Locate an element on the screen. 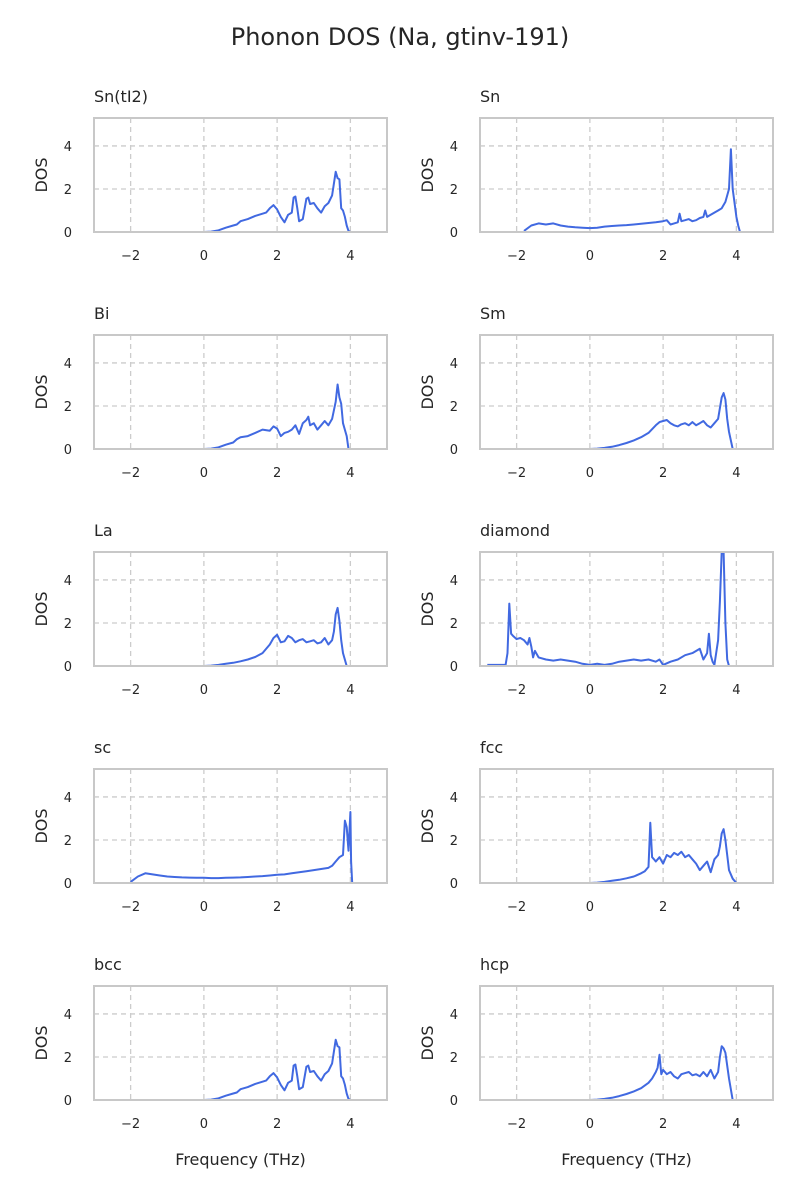  subplot-4: −2 0 2 4 0 2 4 Sm DOS is located at coordinates (596, 392).